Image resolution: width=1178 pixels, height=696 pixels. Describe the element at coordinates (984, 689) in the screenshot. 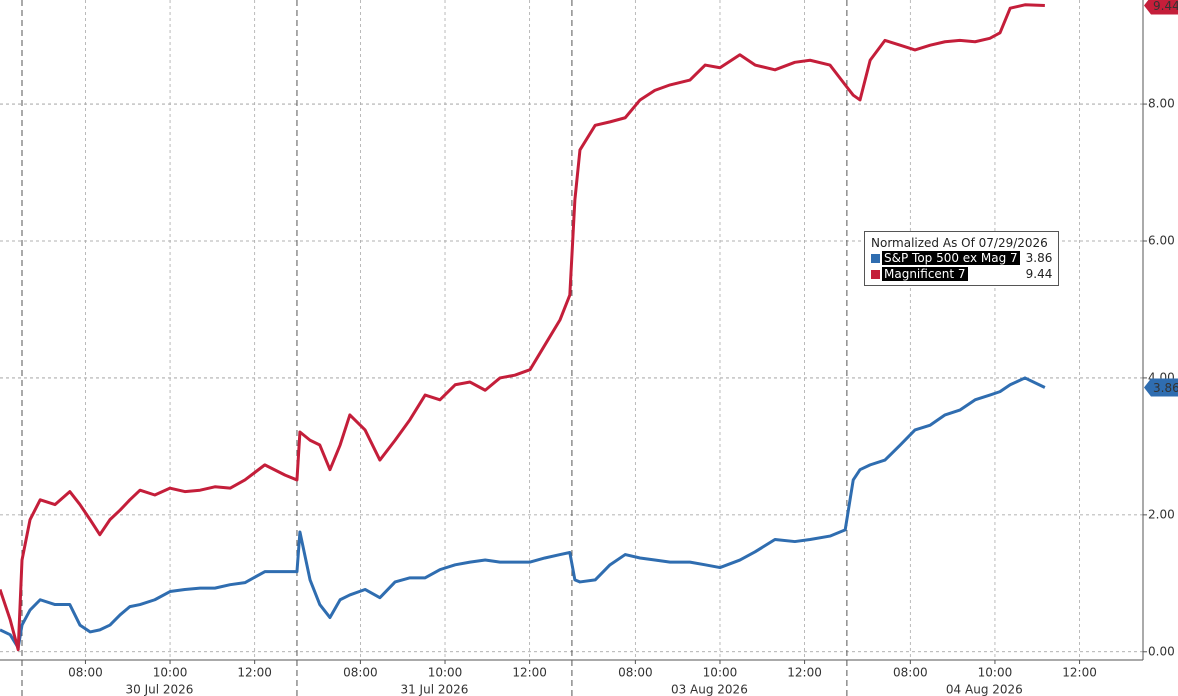

I see `date-label: 04 Aug 2026` at that location.